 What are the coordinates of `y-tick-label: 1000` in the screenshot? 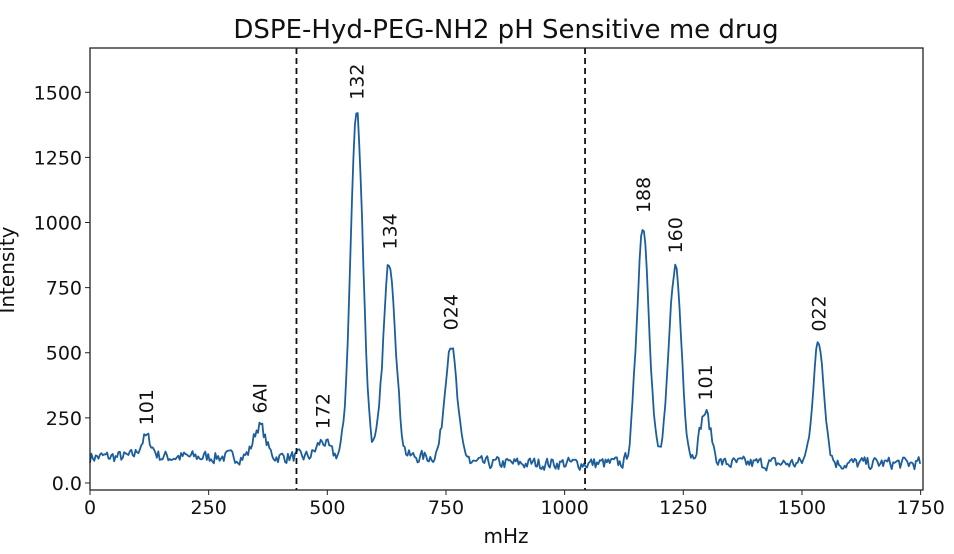 It's located at (58, 224).